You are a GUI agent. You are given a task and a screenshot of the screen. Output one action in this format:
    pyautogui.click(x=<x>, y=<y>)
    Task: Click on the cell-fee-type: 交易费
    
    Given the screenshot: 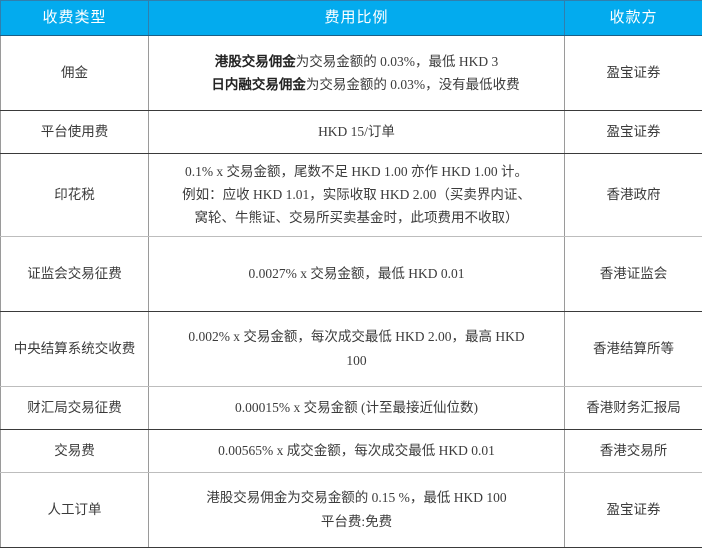 What is the action you would take?
    pyautogui.click(x=75, y=450)
    